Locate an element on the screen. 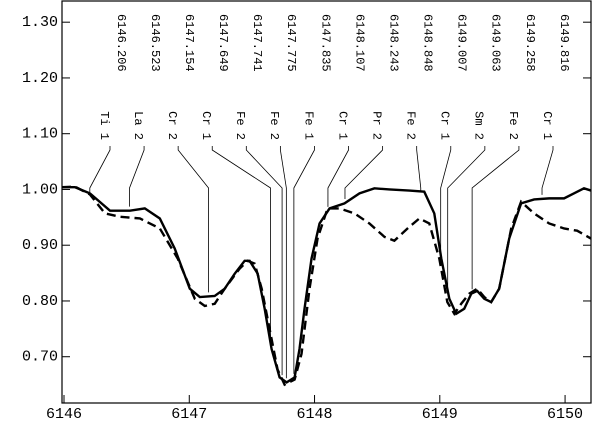 This screenshot has height=422, width=592. line-element: Pr 2 is located at coordinates (376, 125).